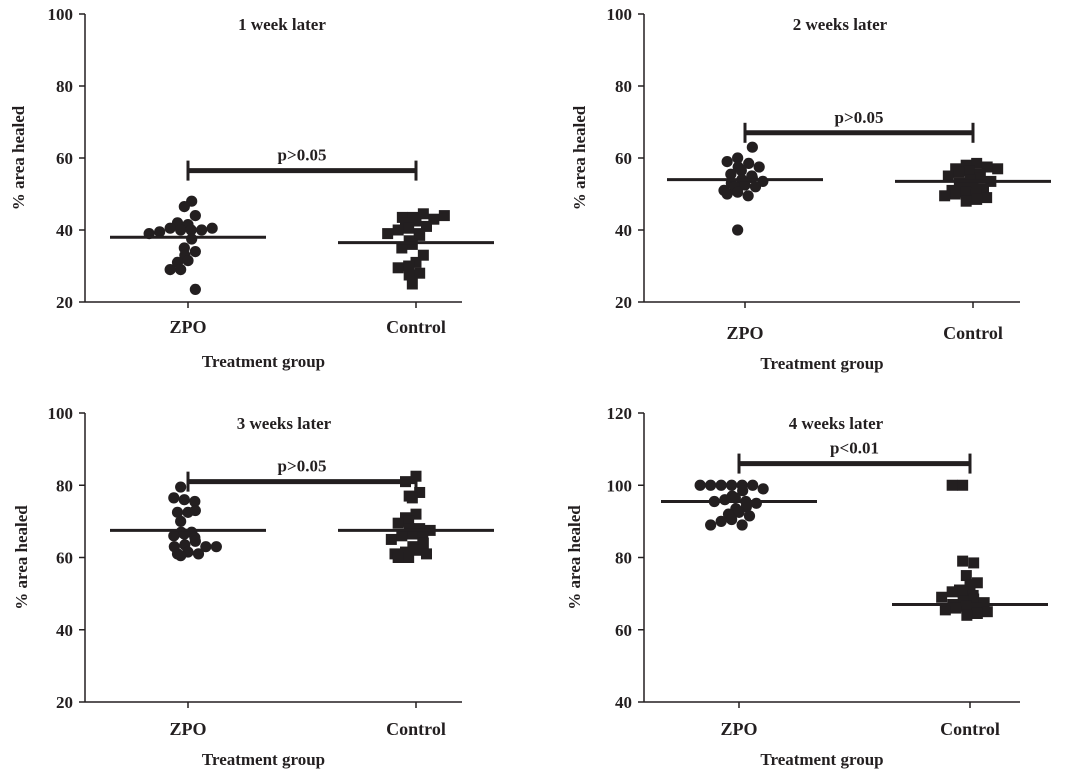 This screenshot has height=773, width=1065. I want to click on chart-title: 3 weeks later, so click(284, 423).